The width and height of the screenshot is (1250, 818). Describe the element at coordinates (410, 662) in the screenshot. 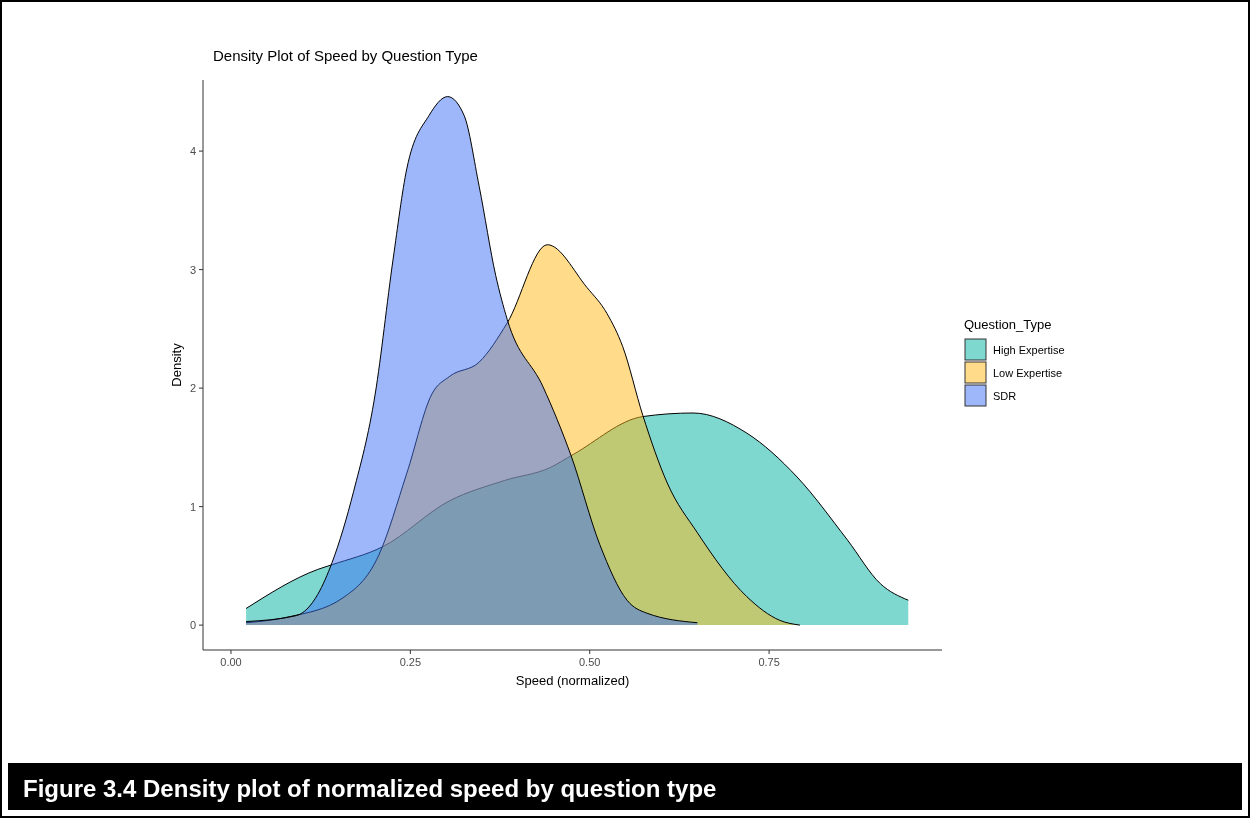

I see `x-tick-label: 0.25` at that location.